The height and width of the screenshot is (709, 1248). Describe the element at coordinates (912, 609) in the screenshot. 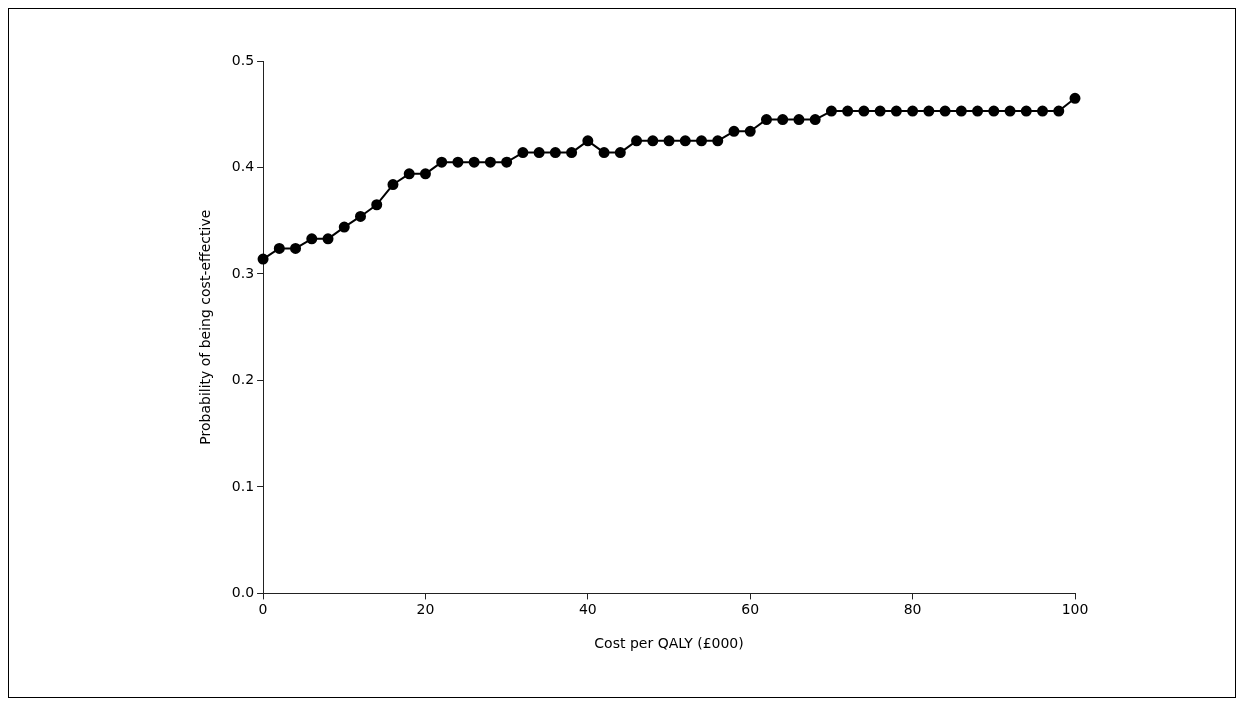

I see `x-tick-label: 80` at that location.